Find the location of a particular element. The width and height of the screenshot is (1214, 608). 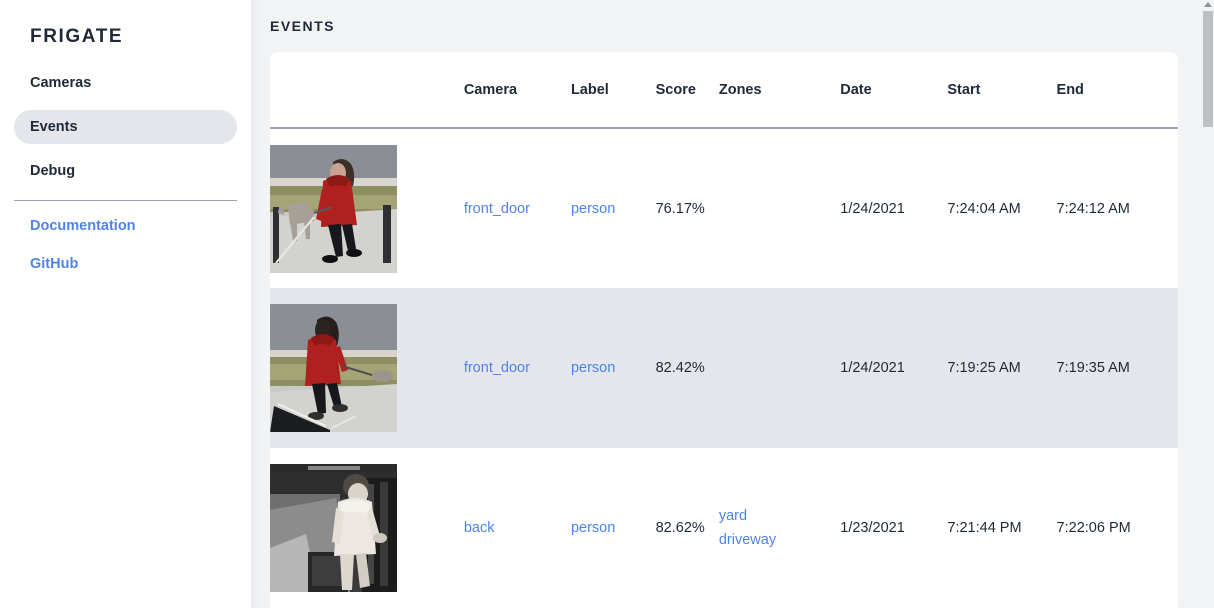

events-table-head: Camera Label Score Zones Date Start End is located at coordinates (724, 90).